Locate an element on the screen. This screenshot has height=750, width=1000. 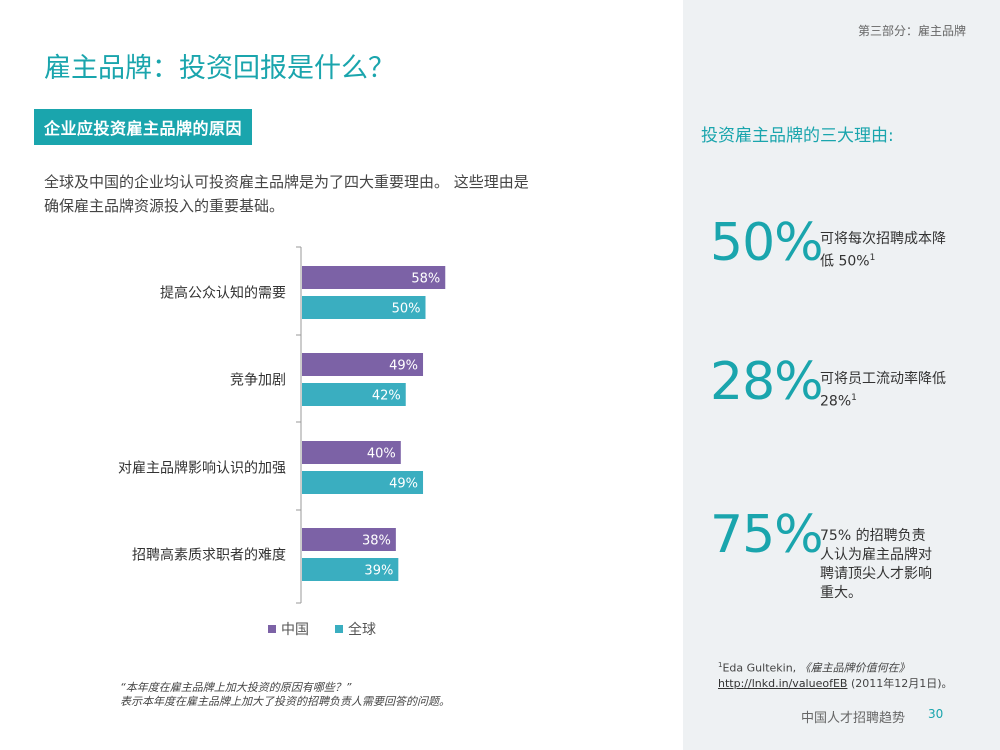
report-name: 中国人才招聘趋势 is located at coordinates (853, 718).